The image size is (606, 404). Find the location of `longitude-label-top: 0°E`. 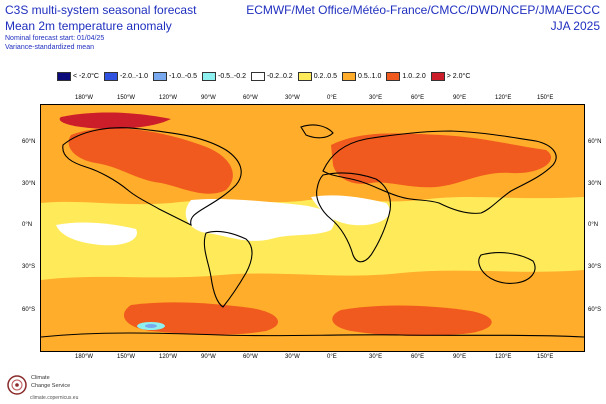

longitude-label-top: 0°E is located at coordinates (332, 98).